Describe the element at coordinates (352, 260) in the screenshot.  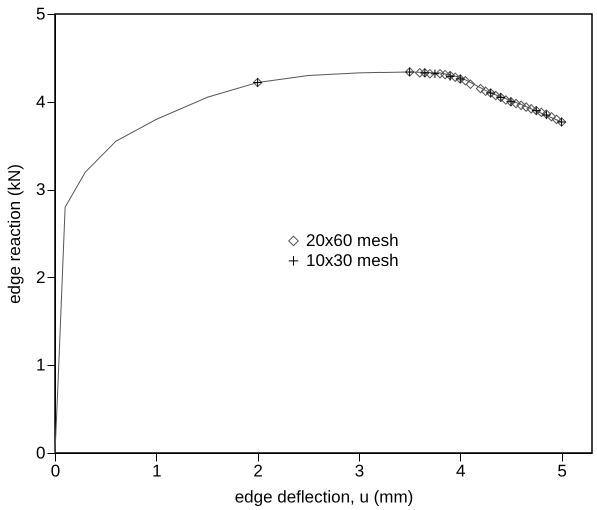
I see `legend-label: 10x30 mesh` at that location.